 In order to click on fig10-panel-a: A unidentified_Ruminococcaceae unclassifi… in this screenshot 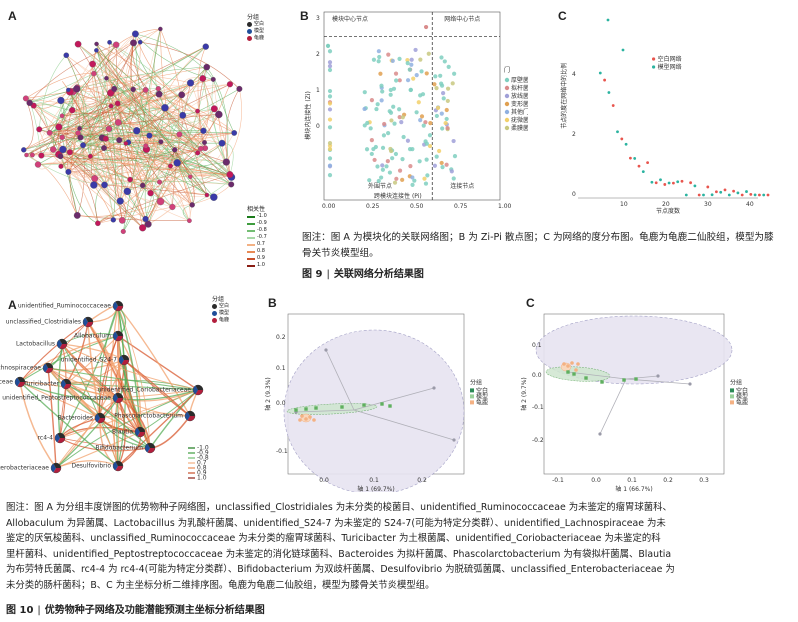, I will do `click(125, 392)`.